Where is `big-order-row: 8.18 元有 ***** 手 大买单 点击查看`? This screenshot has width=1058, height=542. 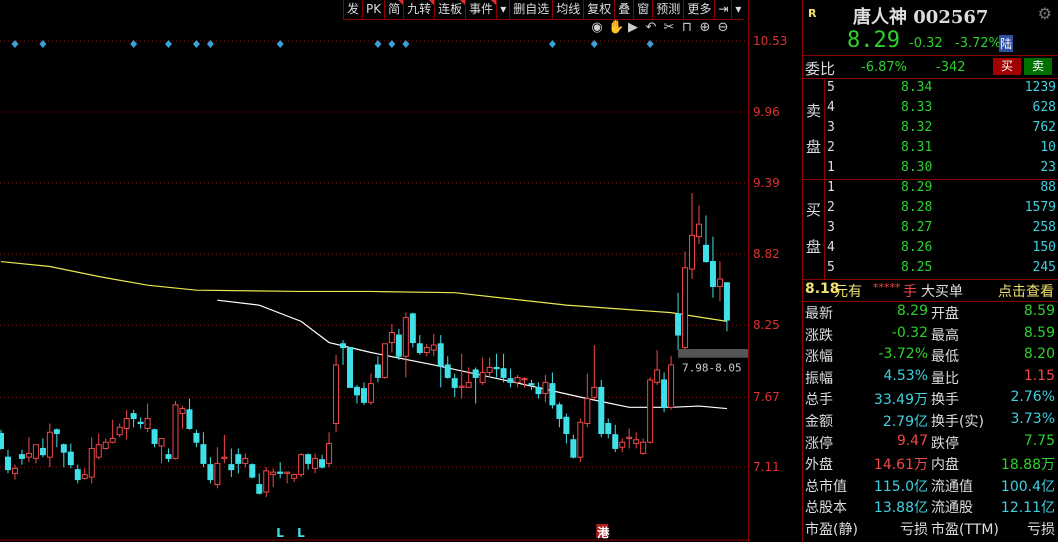
big-order-row: 8.18 元有 ***** 手 大买单 点击查看 is located at coordinates (930, 291).